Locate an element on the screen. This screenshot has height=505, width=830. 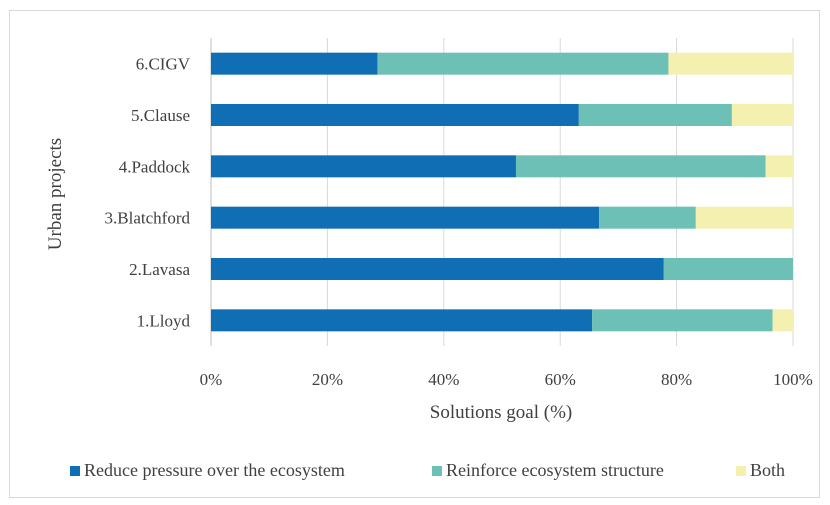
category-label: 4.Paddock is located at coordinates (155, 166).